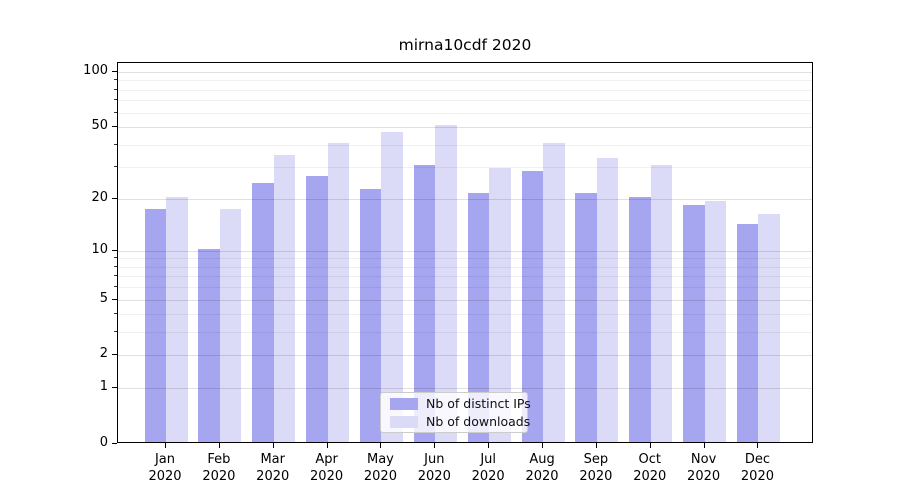 The image size is (900, 500). I want to click on x-tick-label: Jun 2020, so click(434, 468).